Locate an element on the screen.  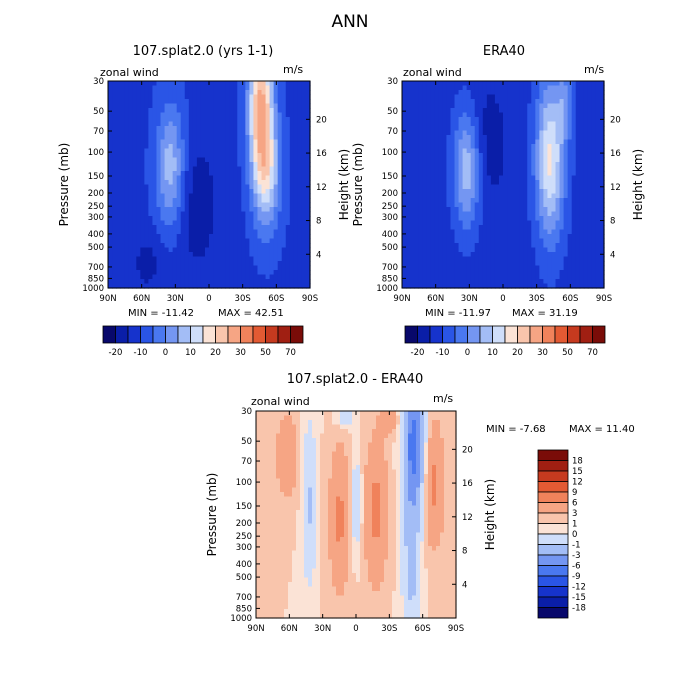
panel-model-min: MIN = -11.42 is located at coordinates (161, 313).